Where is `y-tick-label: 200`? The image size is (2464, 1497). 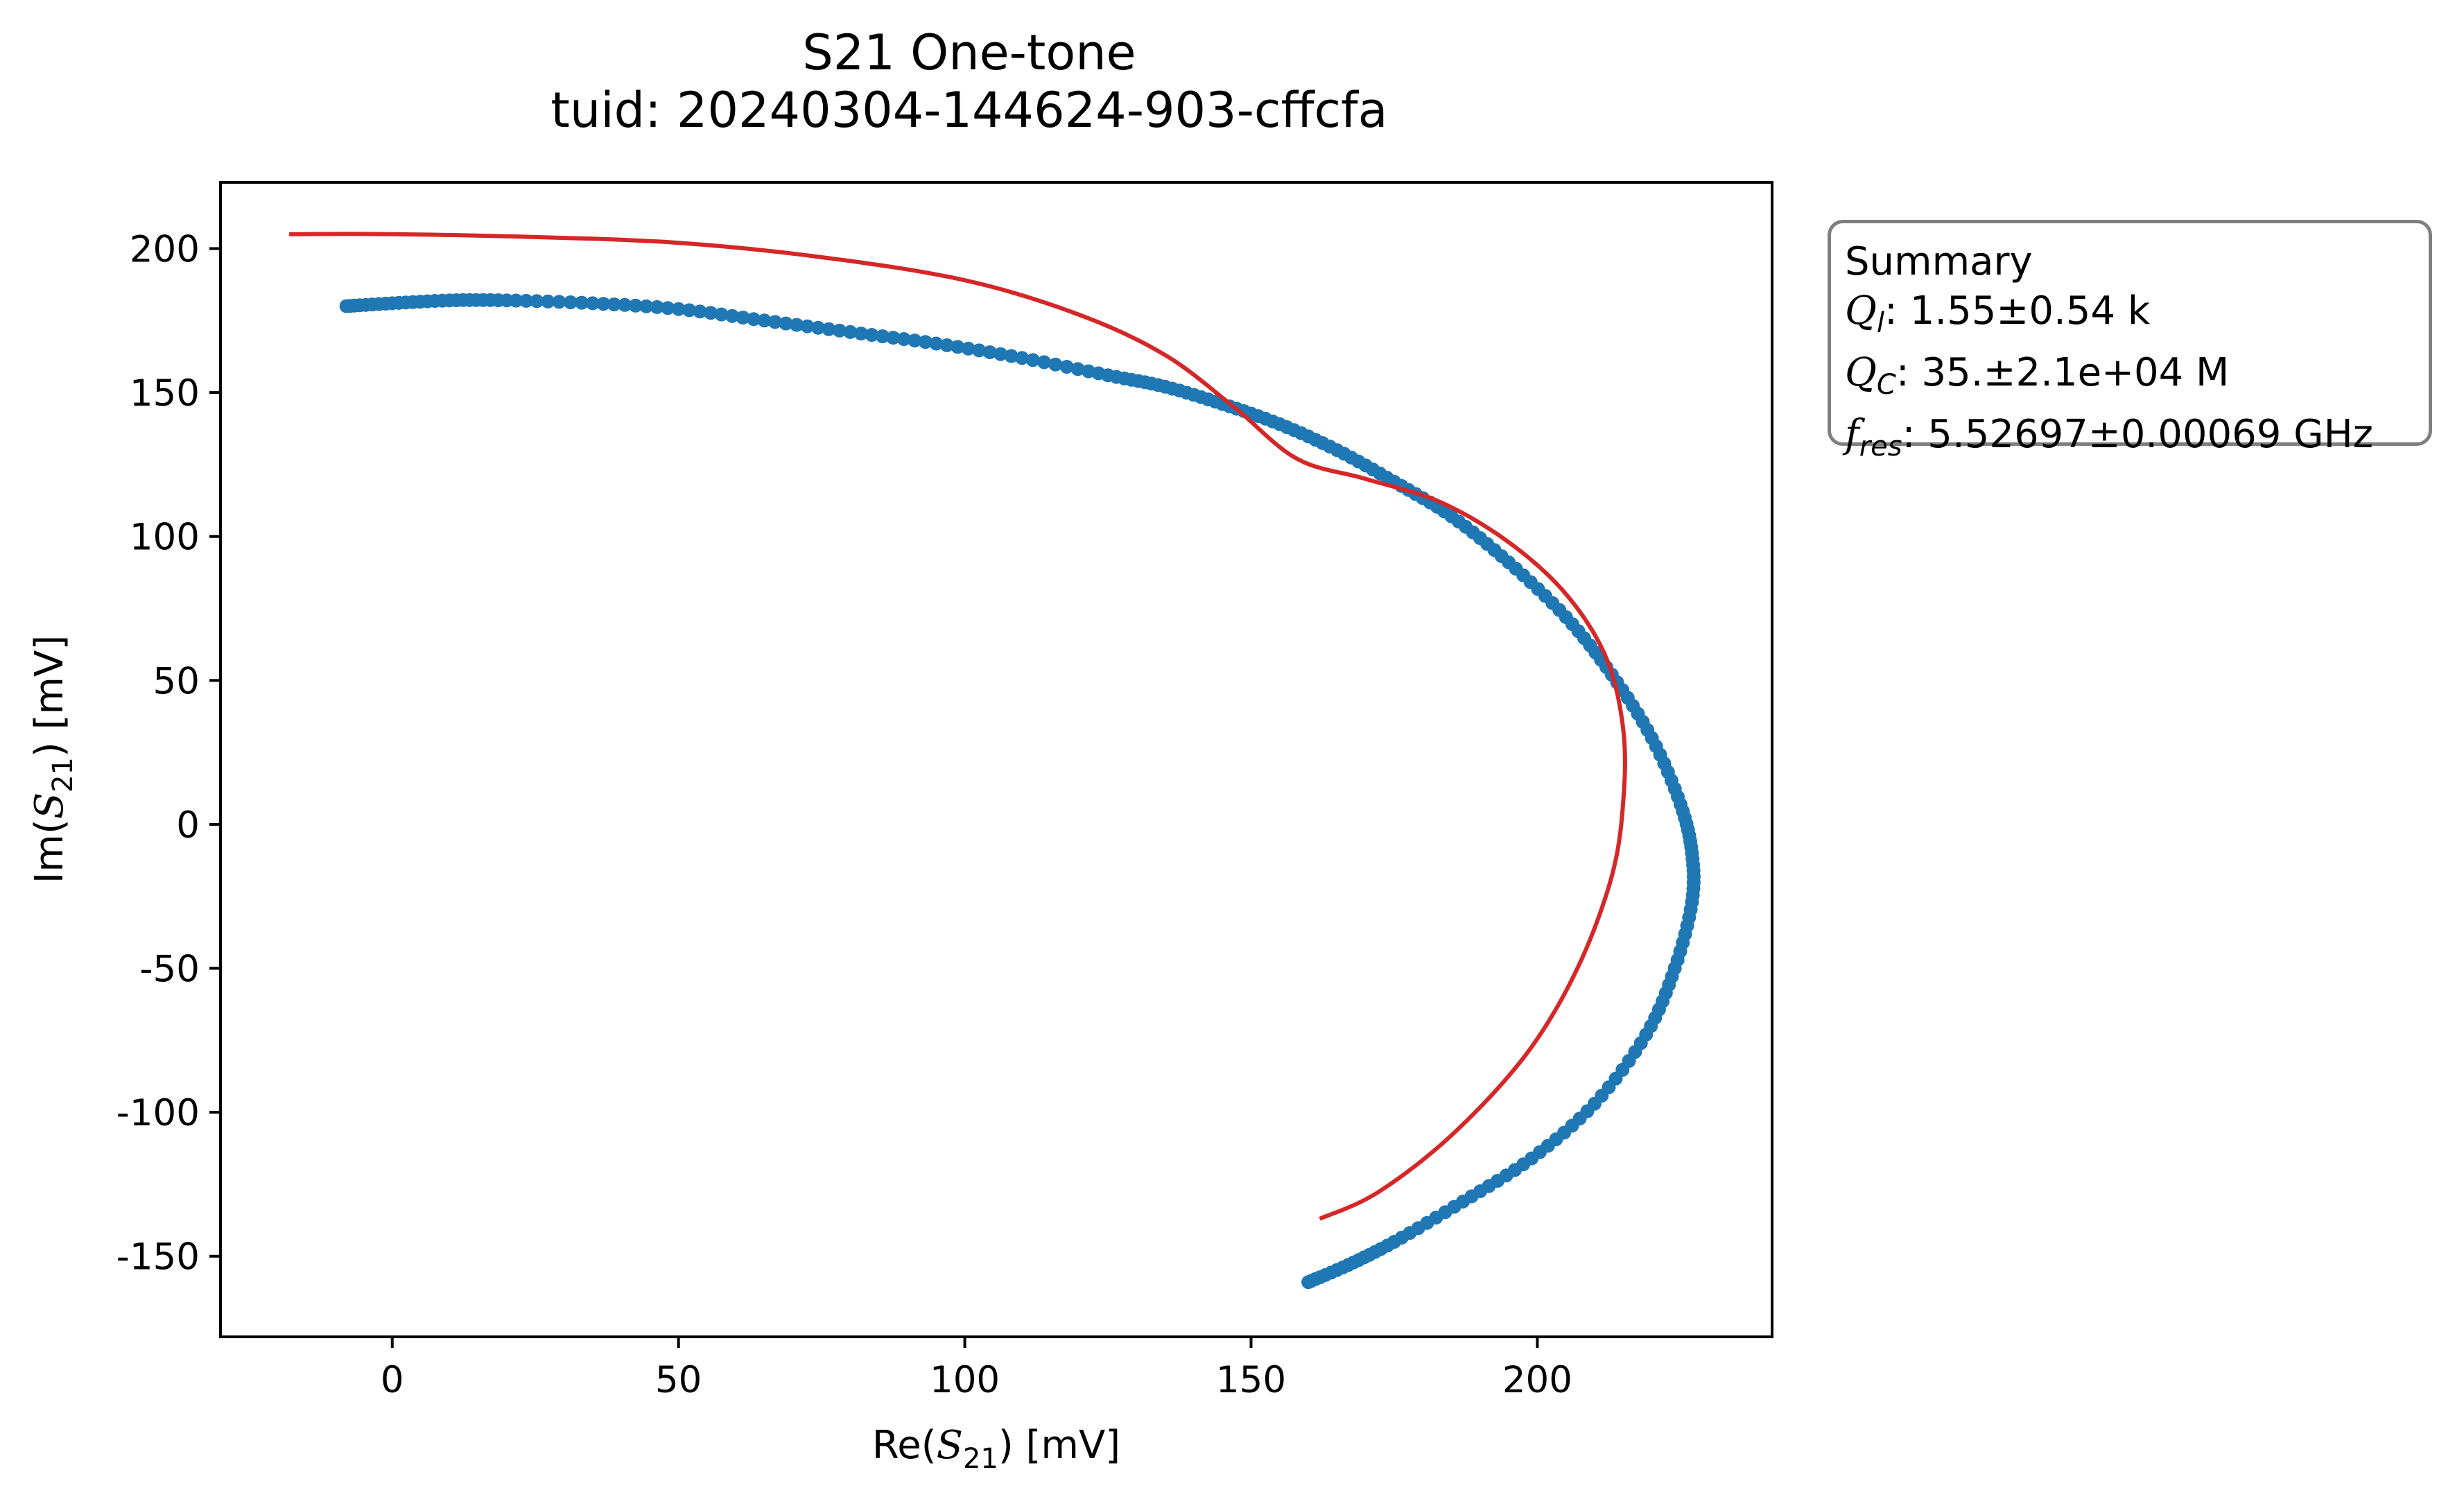
y-tick-label: 200 is located at coordinates (165, 249).